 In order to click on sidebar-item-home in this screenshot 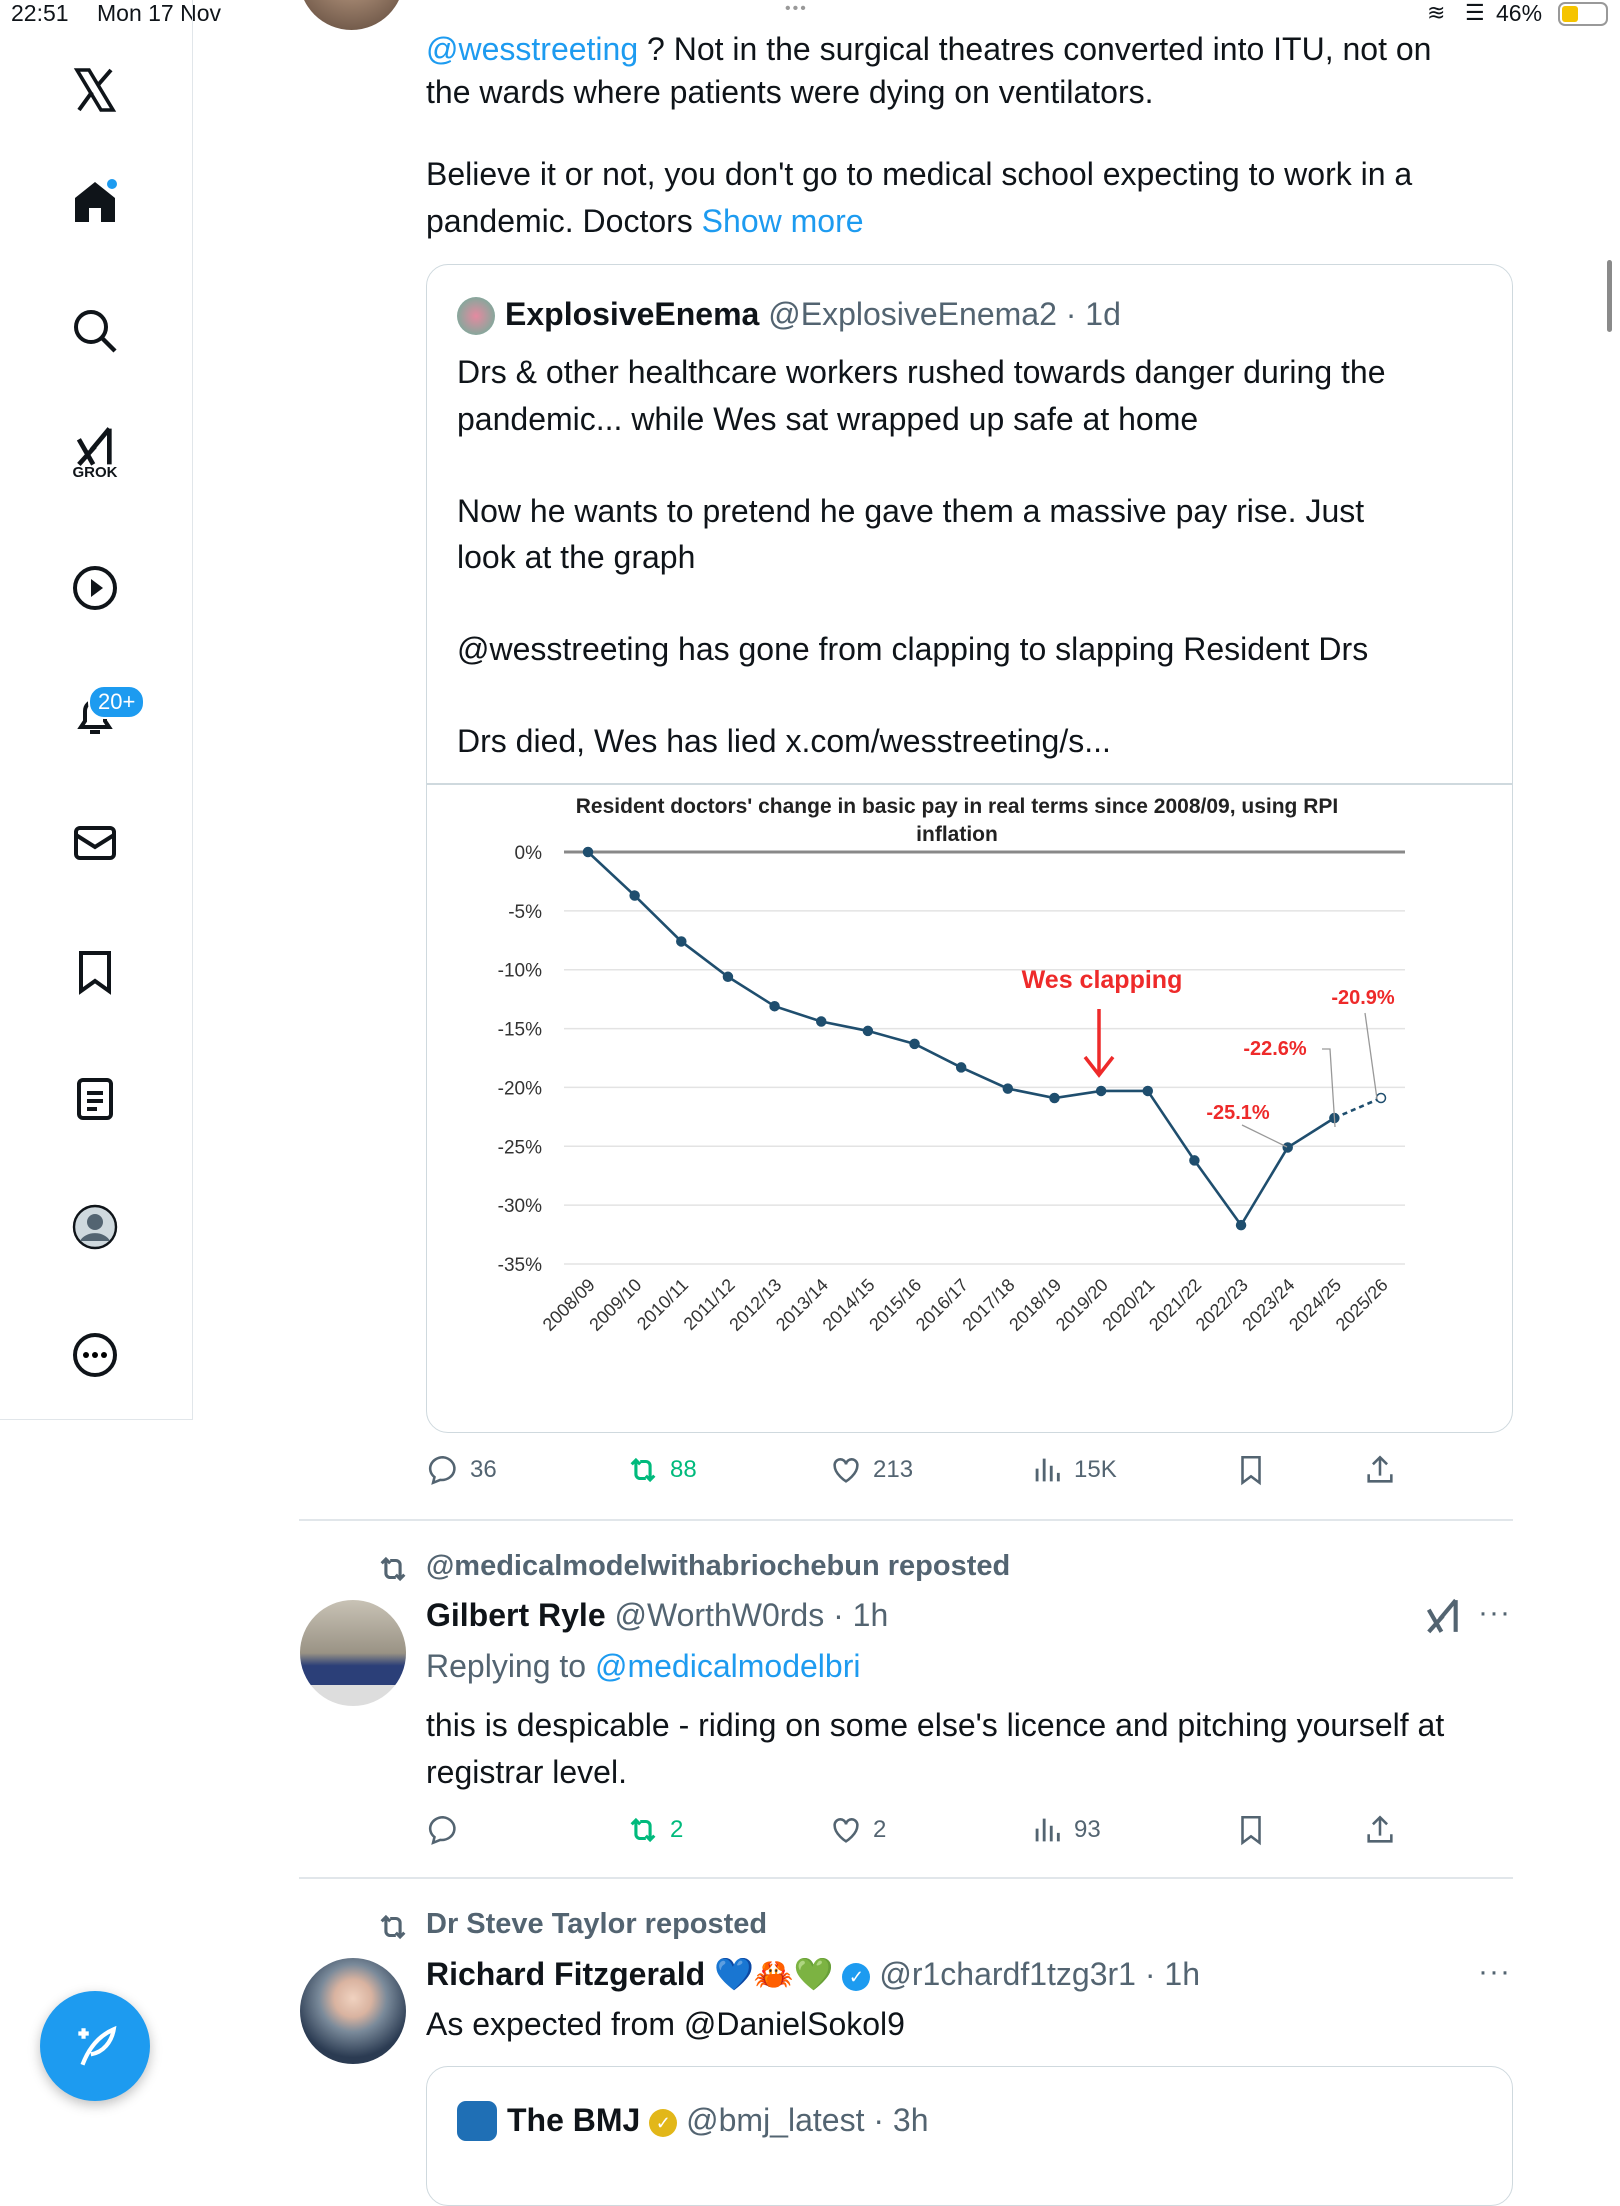, I will do `click(95, 202)`.